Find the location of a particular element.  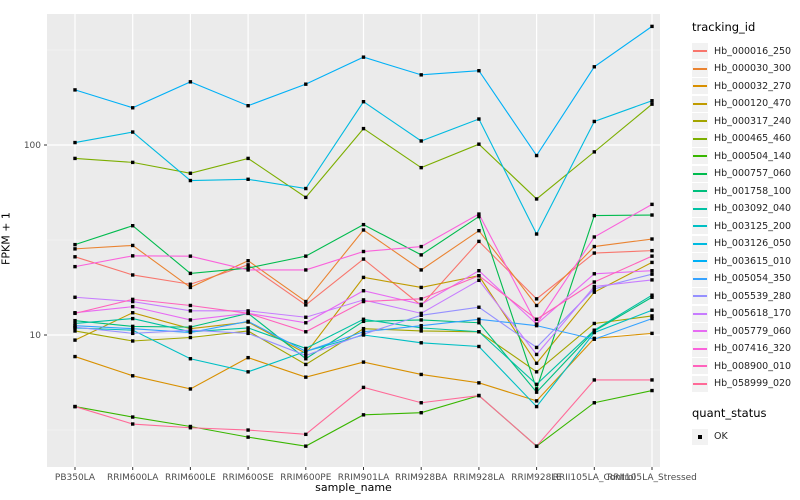

quant-key-swatch is located at coordinates (700, 436).